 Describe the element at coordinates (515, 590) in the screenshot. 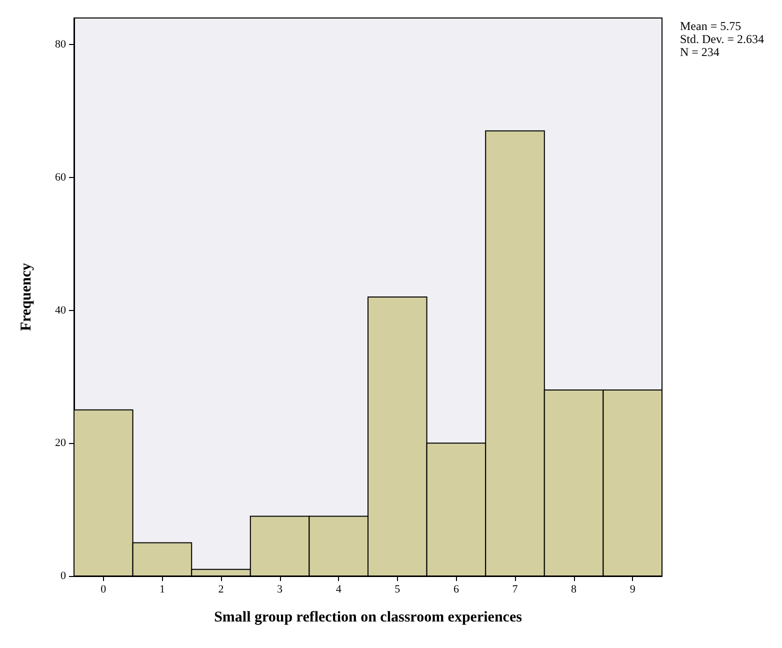

I see `x-tick-label: 7` at that location.